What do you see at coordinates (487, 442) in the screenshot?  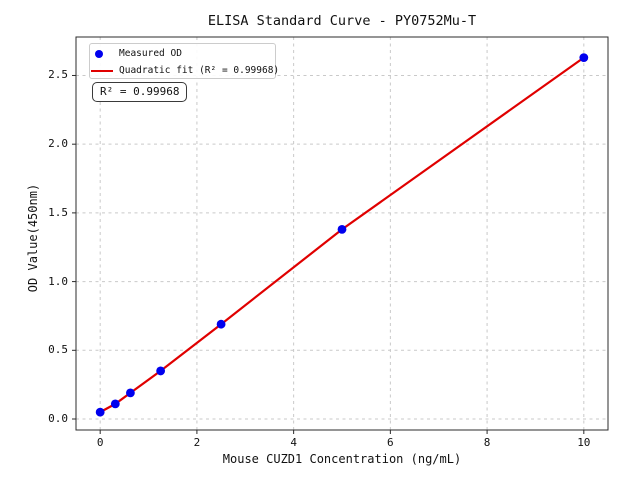 I see `x-tick-label: 8` at bounding box center [487, 442].